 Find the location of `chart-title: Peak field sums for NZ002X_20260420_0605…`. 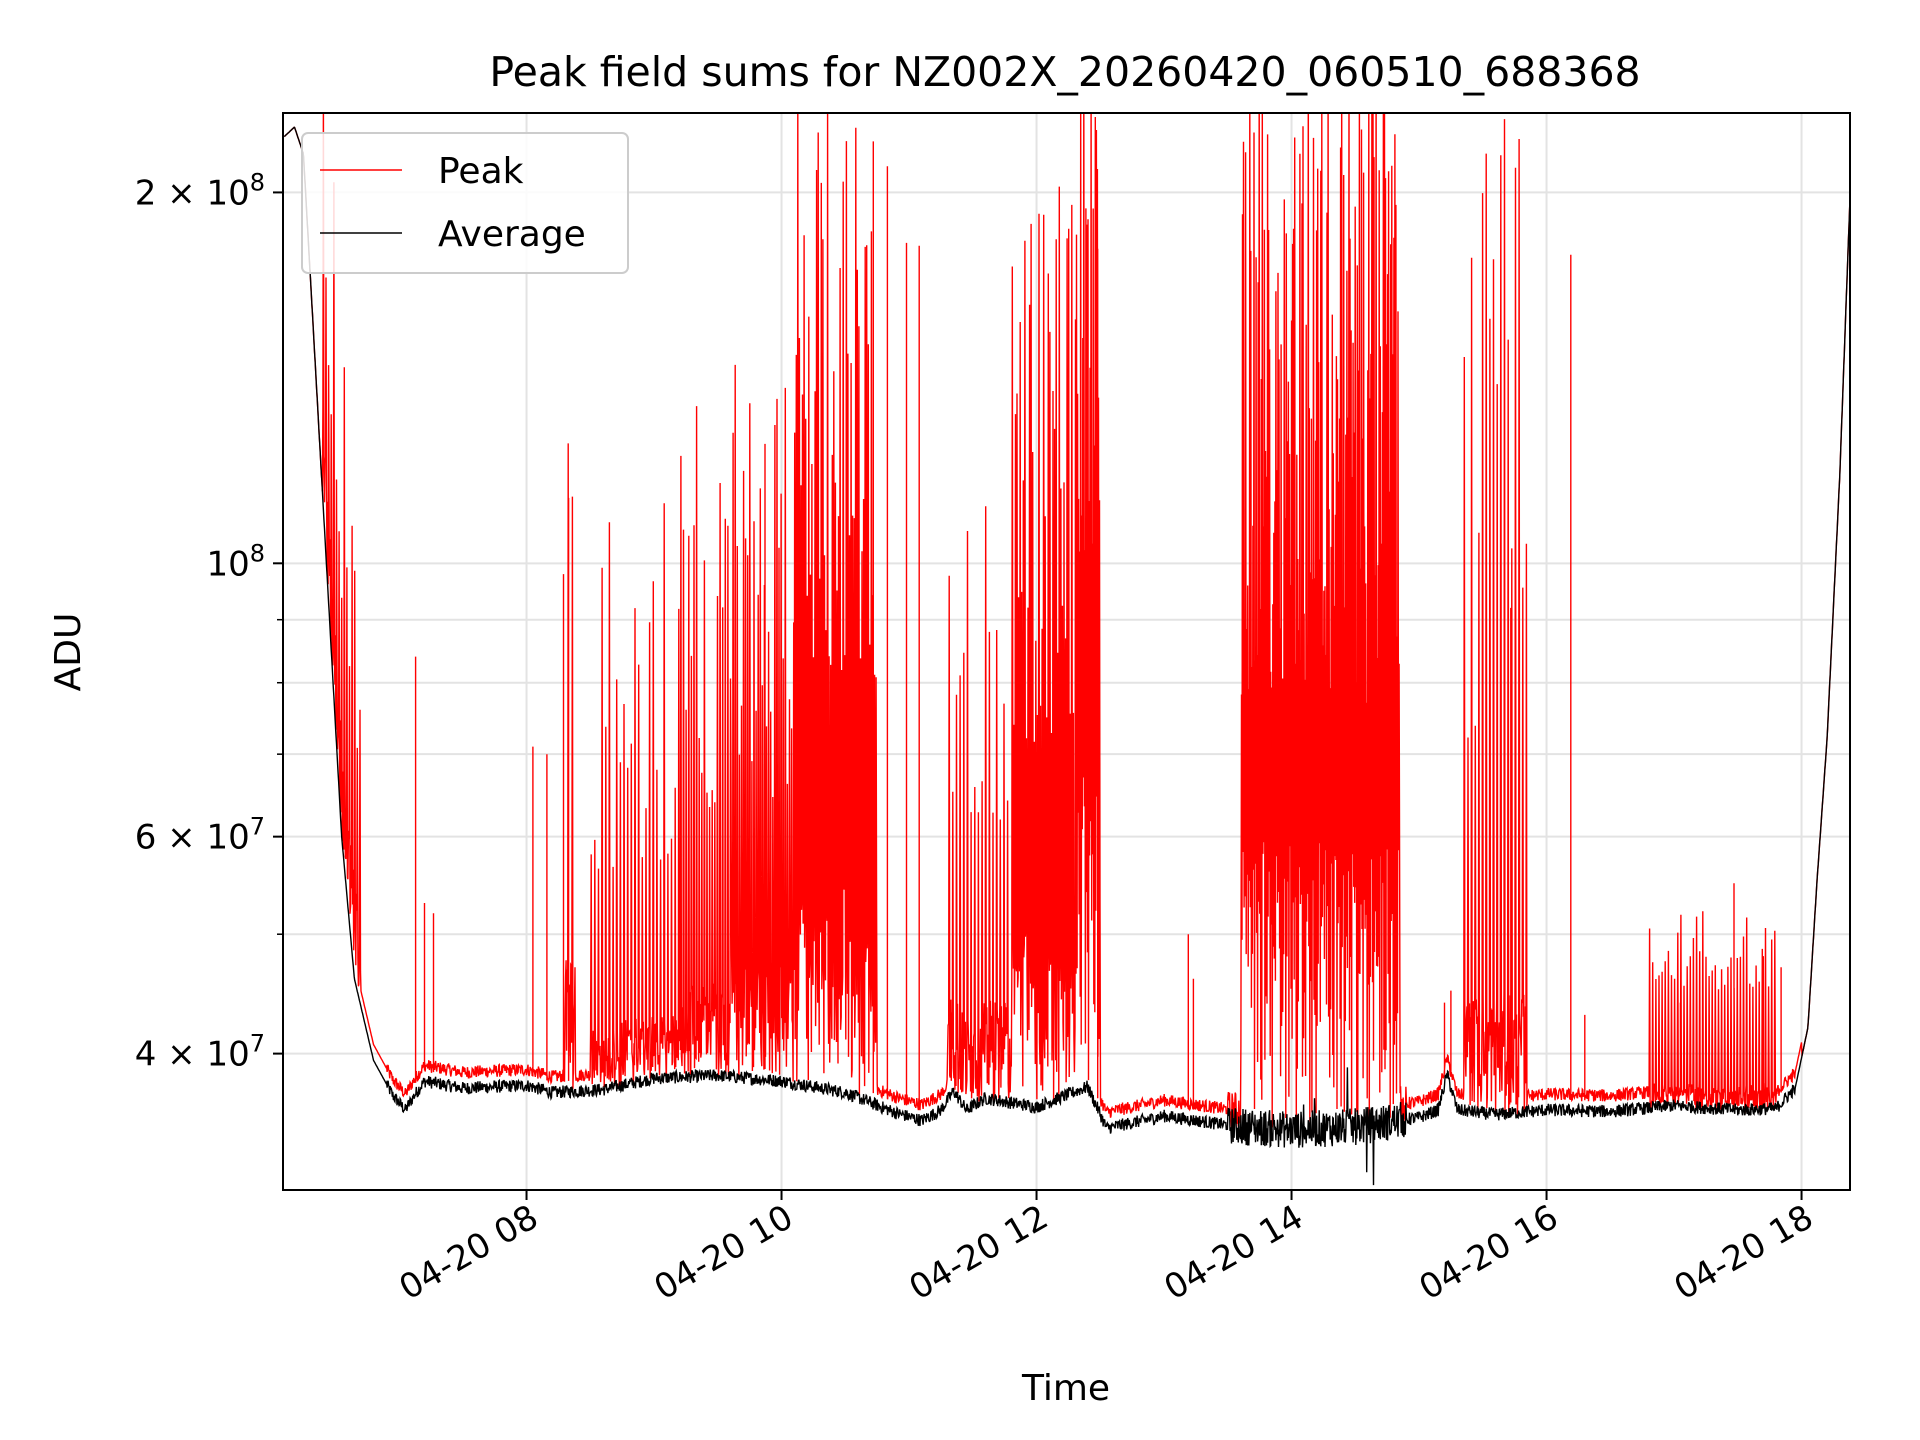

chart-title: Peak field sums for NZ002X_20260420_0605… is located at coordinates (1064, 72).